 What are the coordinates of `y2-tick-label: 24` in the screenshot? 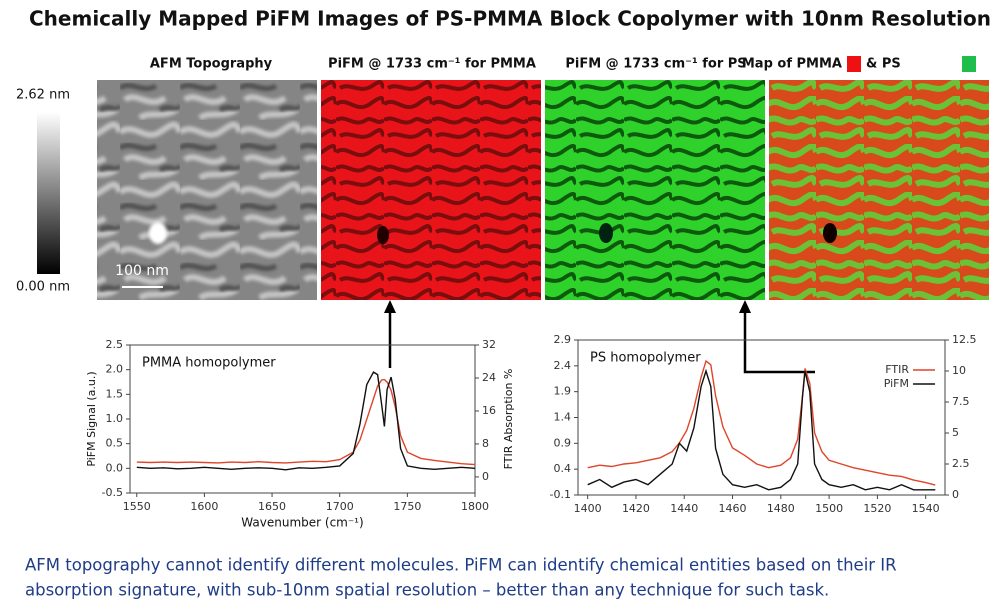 It's located at (489, 377).